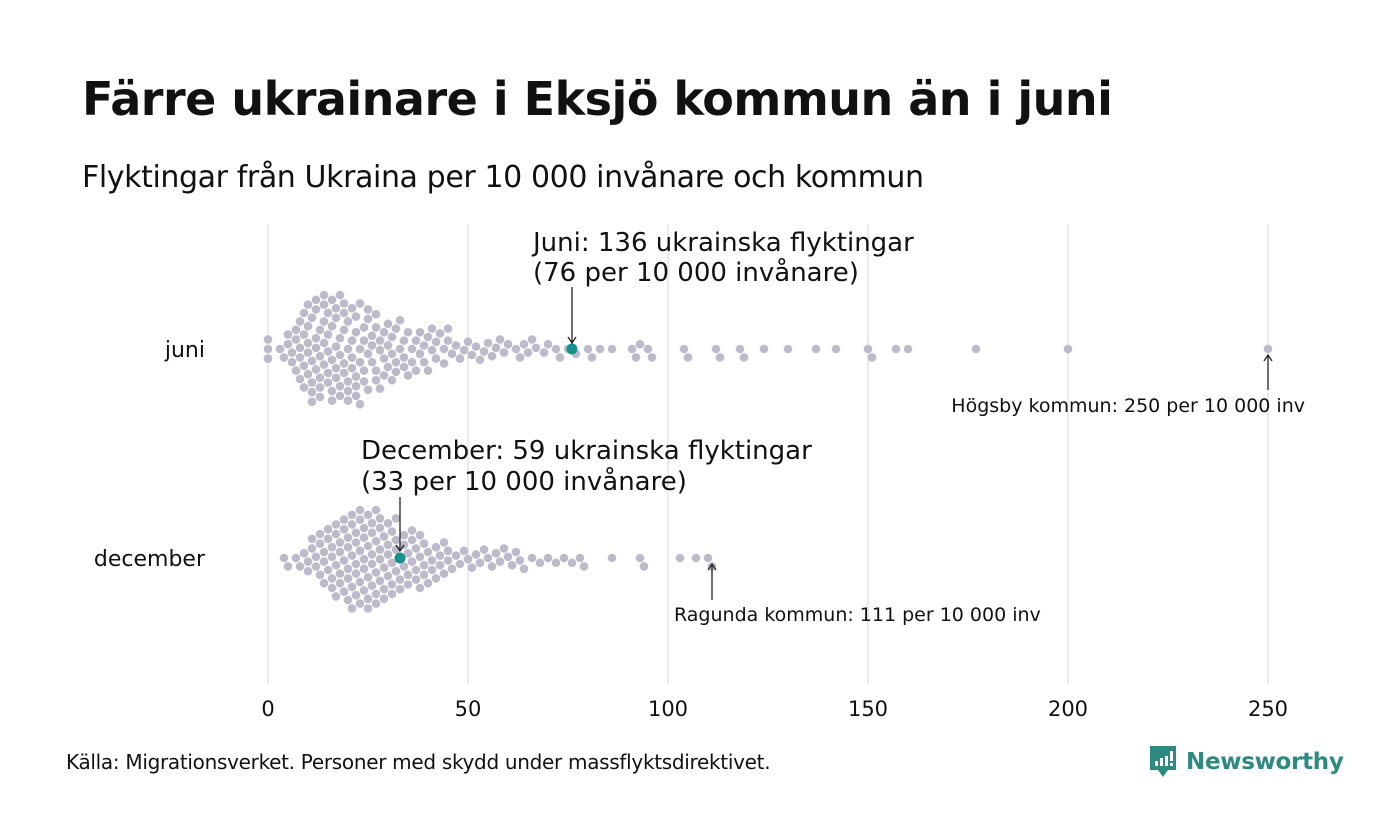  I want to click on highlight-point, so click(400, 558).